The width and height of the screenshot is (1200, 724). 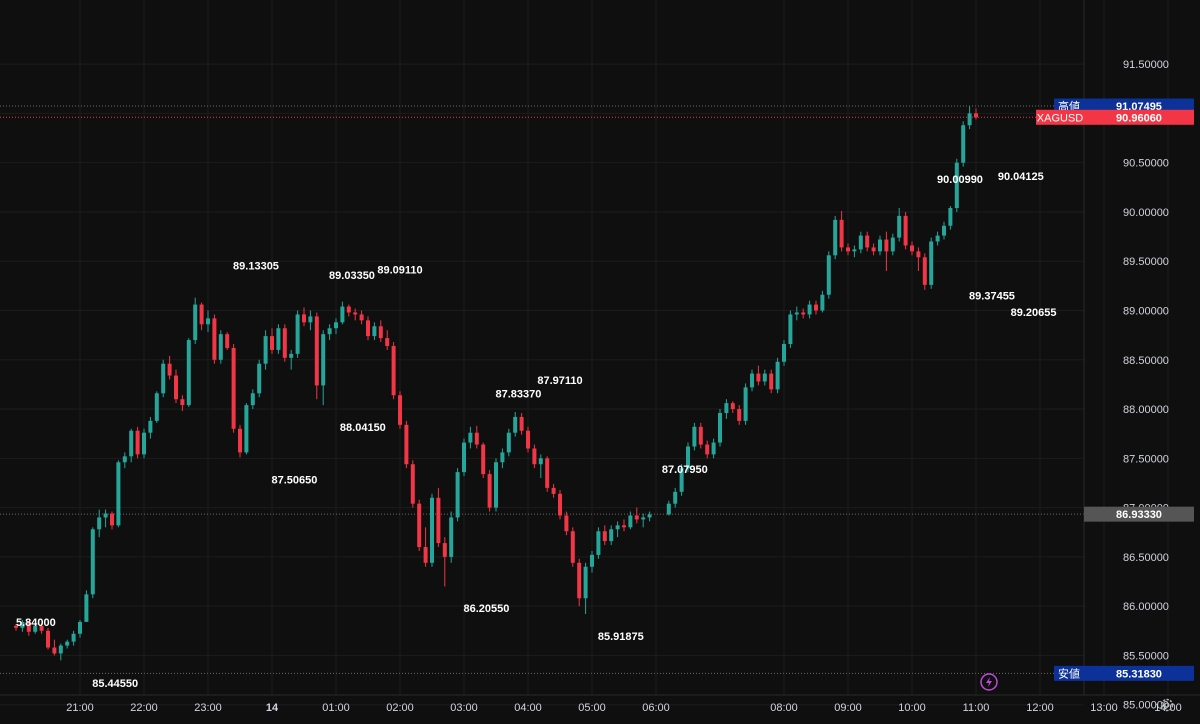 What do you see at coordinates (989, 682) in the screenshot?
I see `lightning-icon` at bounding box center [989, 682].